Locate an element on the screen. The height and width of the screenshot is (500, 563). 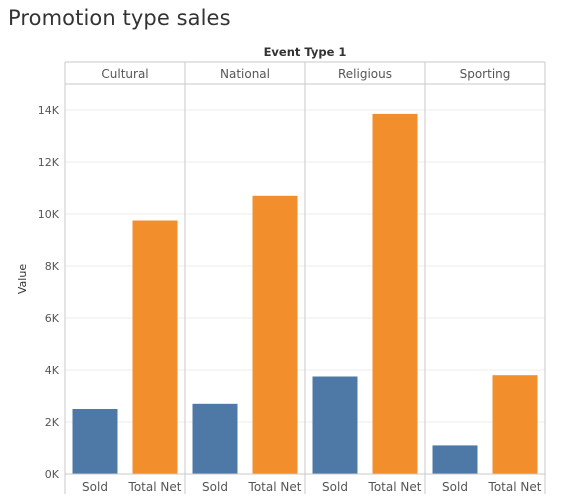
y-tick-label: 14K is located at coordinates (49, 110).